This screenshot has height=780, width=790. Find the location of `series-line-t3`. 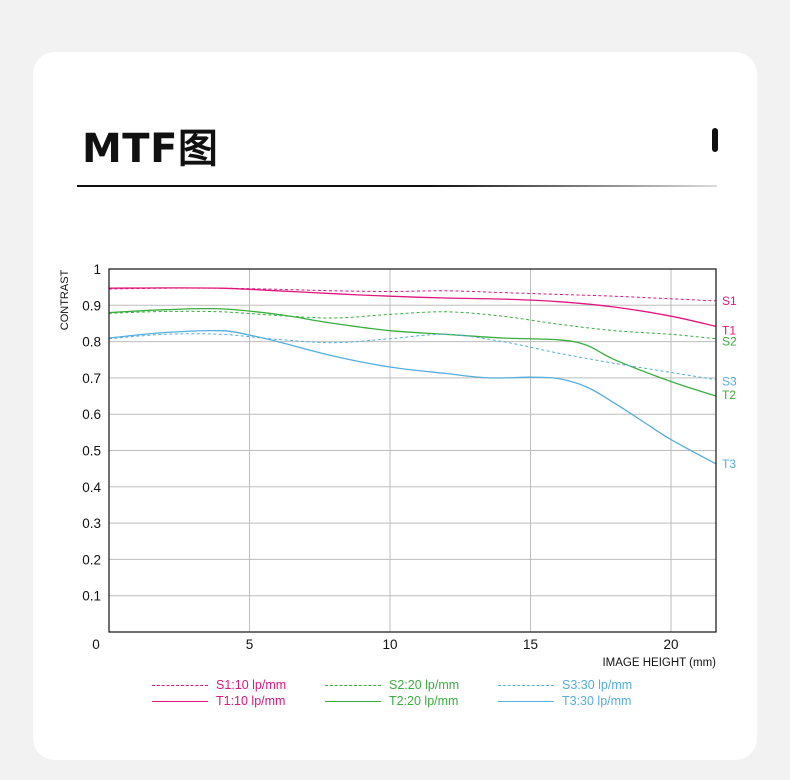

series-line-t3 is located at coordinates (412, 397).